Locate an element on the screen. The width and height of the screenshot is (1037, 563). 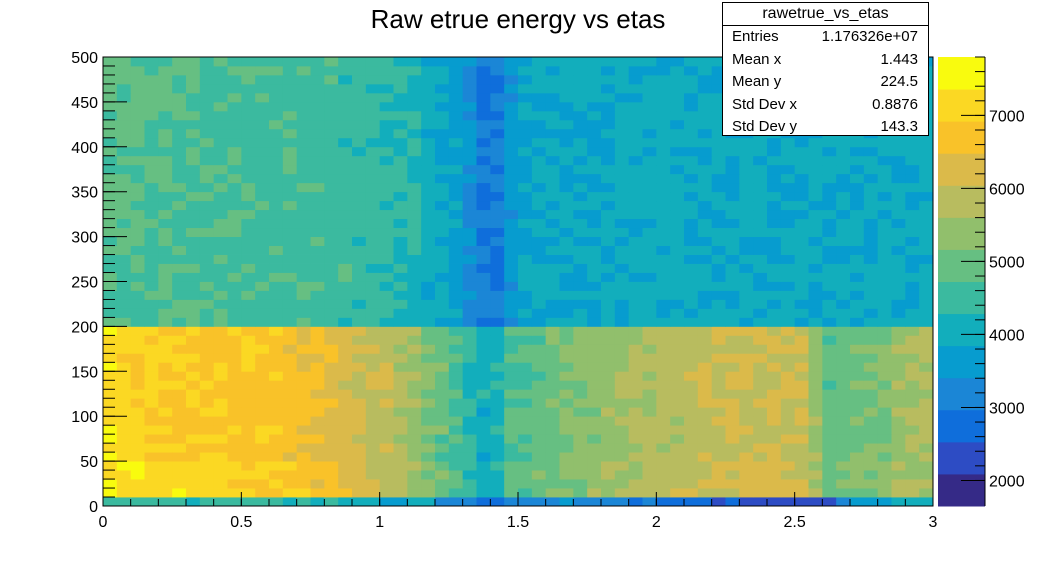
x-tick-label: 3 is located at coordinates (933, 522).